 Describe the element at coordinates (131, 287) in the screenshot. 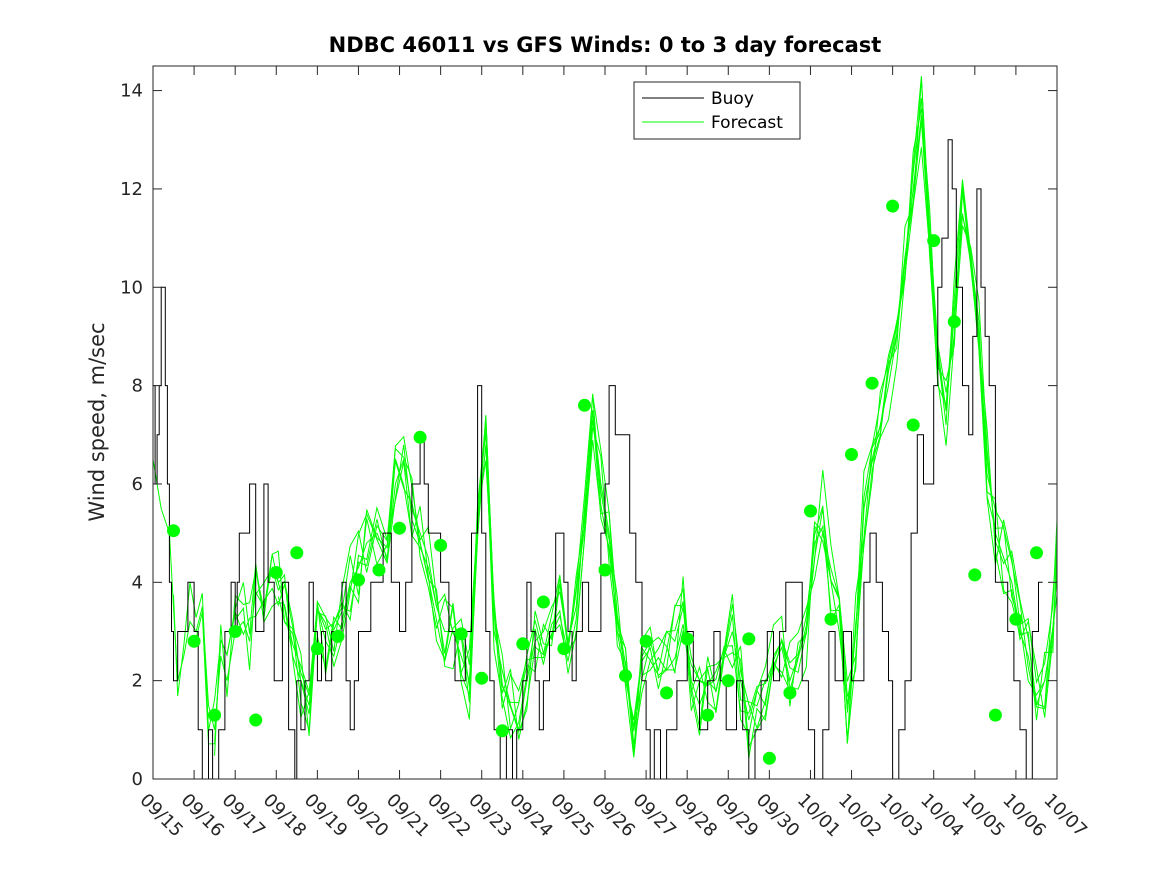

I see `y-tick-label: 10` at that location.